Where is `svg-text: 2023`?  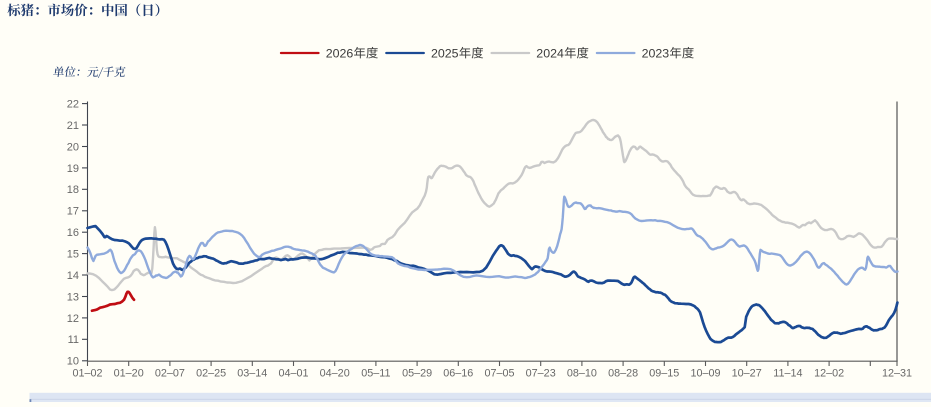 svg-text: 2023 is located at coordinates (656, 53).